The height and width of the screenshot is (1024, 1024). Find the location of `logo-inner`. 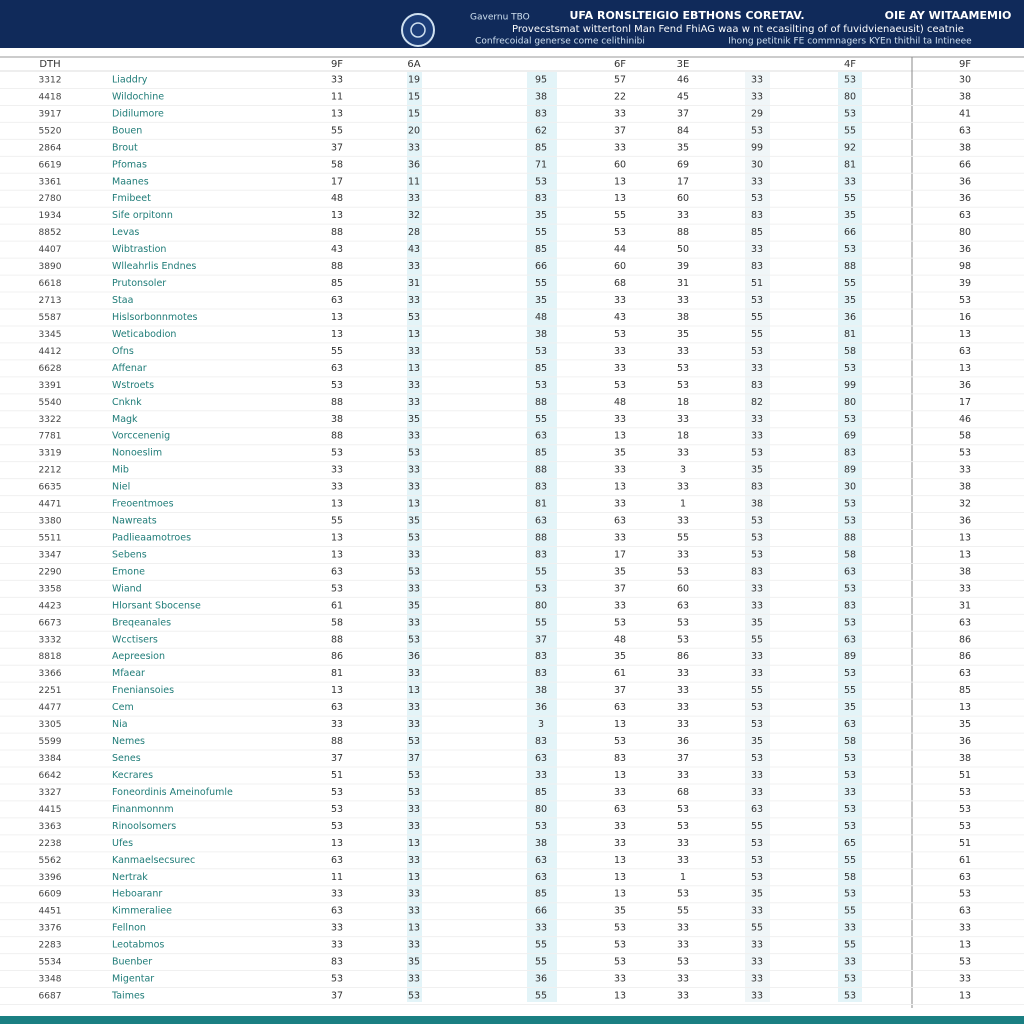

logo-inner is located at coordinates (418, 30).